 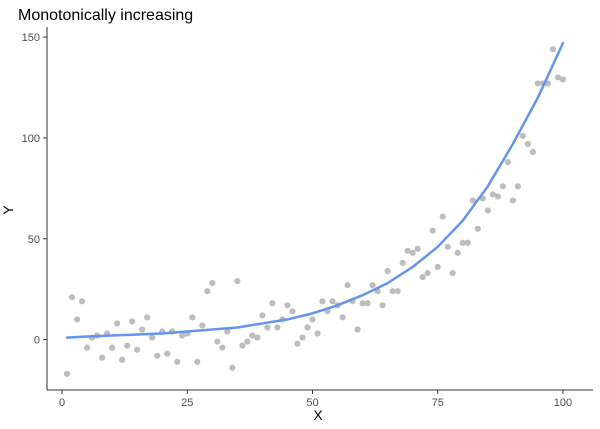 I want to click on y-axis-title: Y, so click(x=8, y=210).